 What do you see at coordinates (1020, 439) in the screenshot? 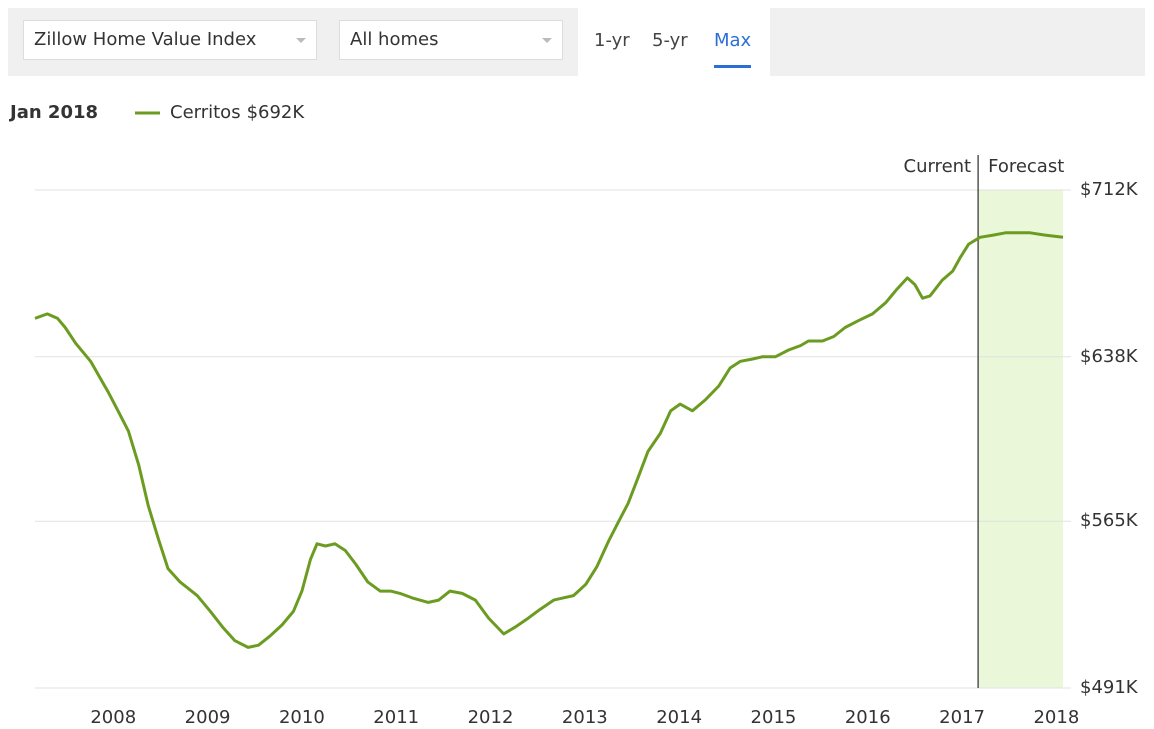
I see `forecast-band` at bounding box center [1020, 439].